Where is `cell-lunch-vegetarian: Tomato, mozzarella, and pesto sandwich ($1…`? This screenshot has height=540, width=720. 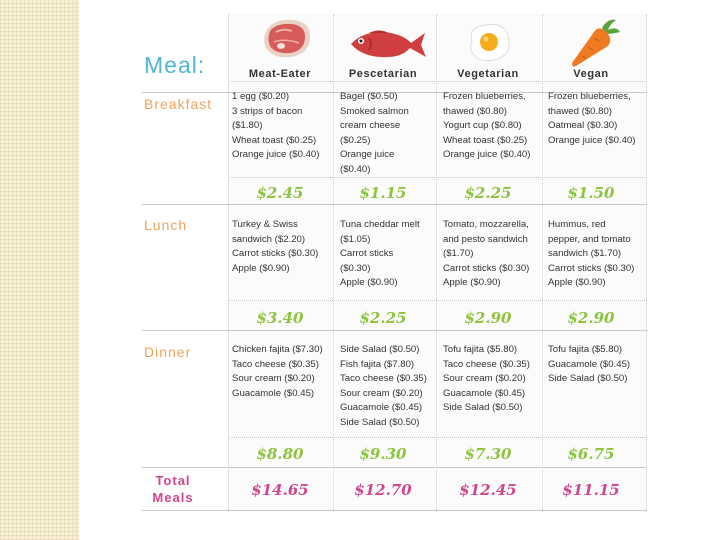 cell-lunch-vegetarian: Tomato, mozzarella, and pesto sandwich ($1… is located at coordinates (486, 254).